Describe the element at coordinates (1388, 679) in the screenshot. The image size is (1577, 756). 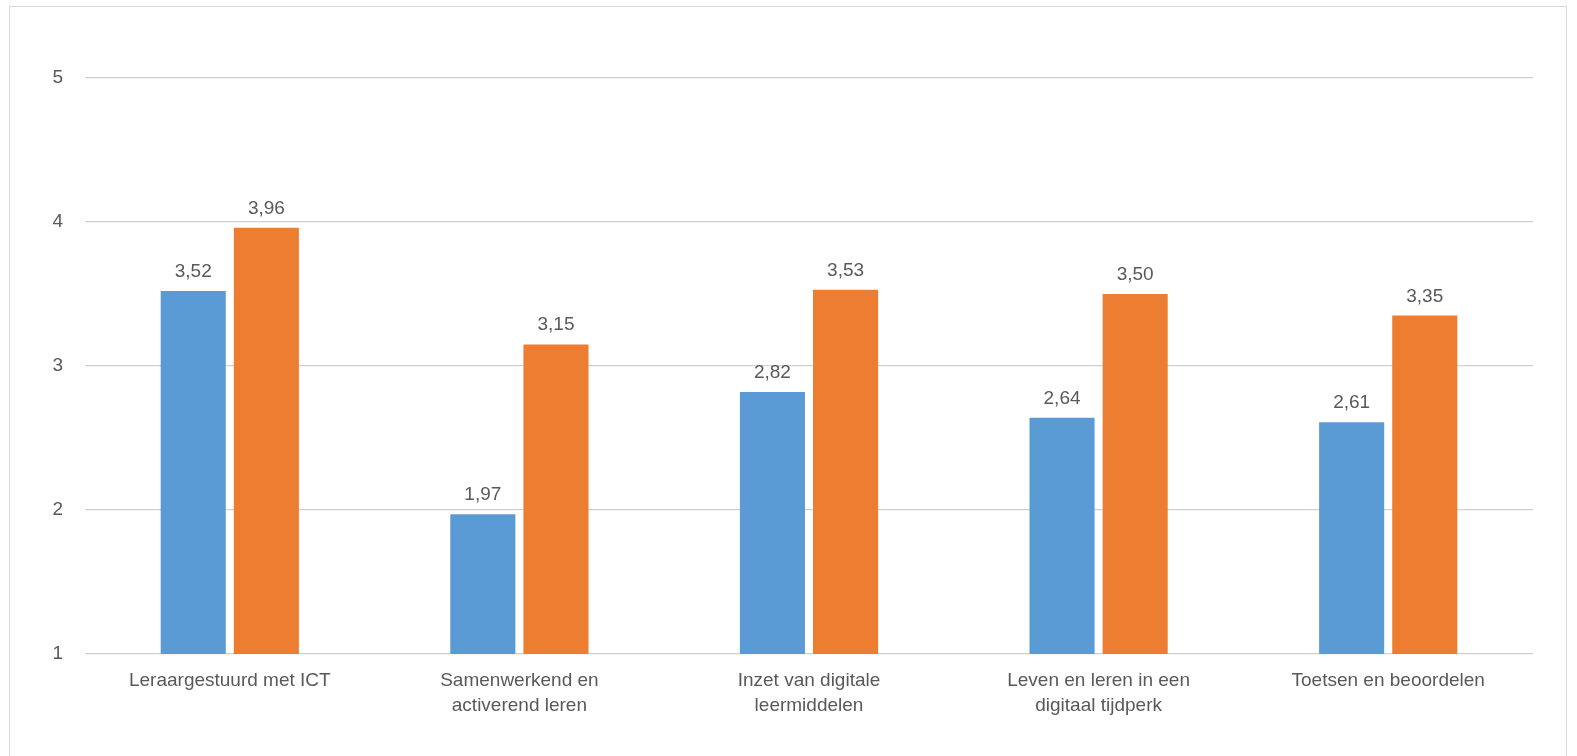
I see `x-tick-label: Toetsen en beoordelen` at that location.